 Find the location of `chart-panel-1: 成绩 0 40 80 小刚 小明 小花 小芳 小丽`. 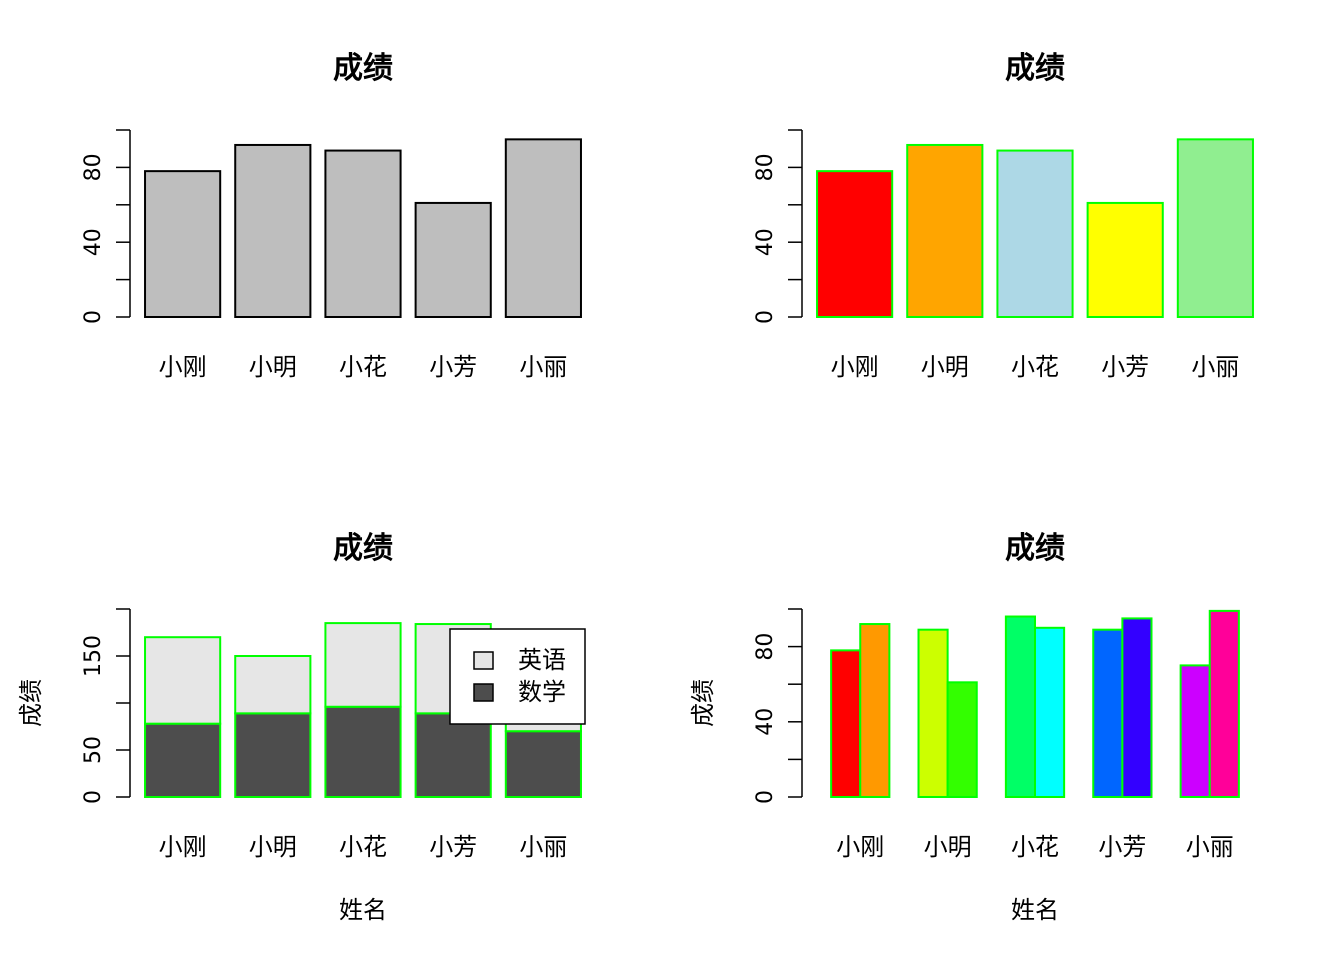

chart-panel-1: 成绩 0 40 80 小刚 小明 小花 小芳 小丽 is located at coordinates (331, 216).